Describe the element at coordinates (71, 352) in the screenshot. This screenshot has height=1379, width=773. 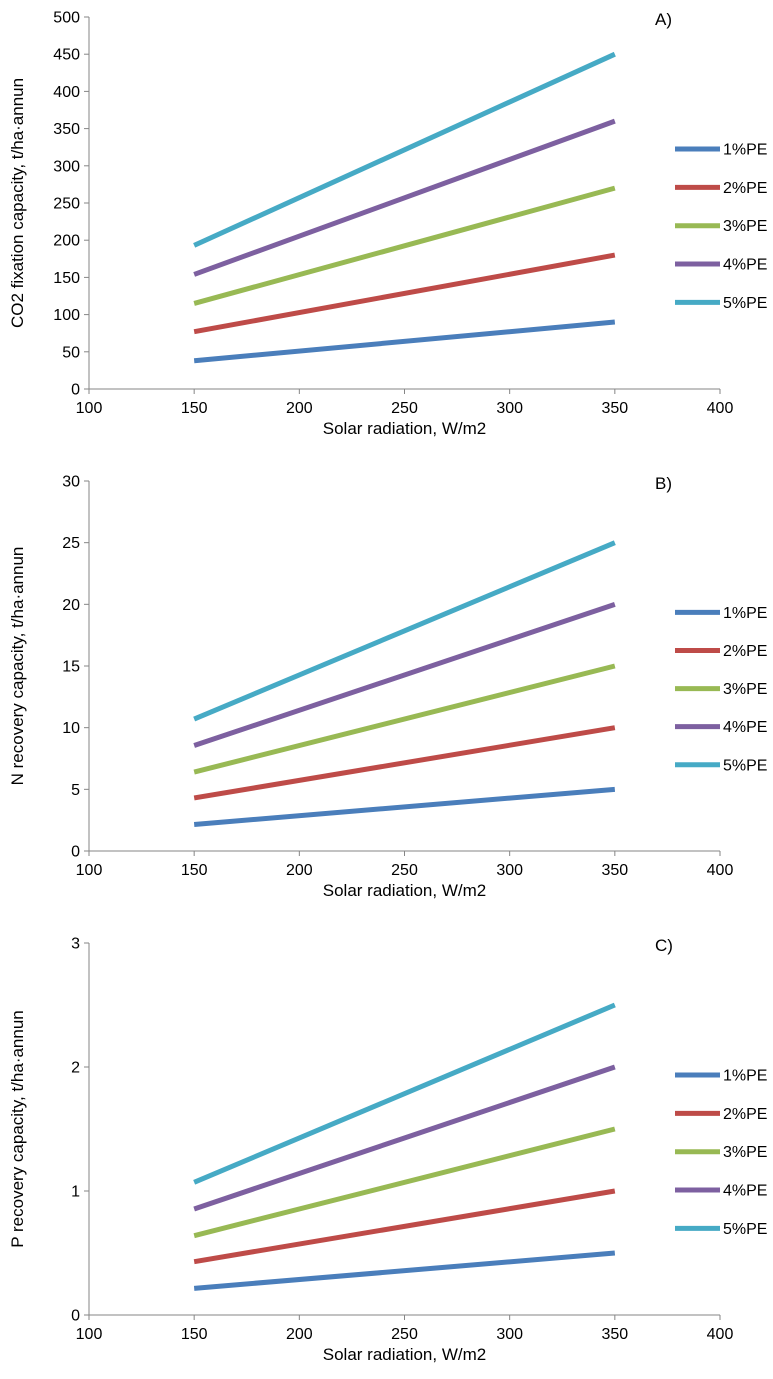
I see `y-tick-label: 50` at that location.